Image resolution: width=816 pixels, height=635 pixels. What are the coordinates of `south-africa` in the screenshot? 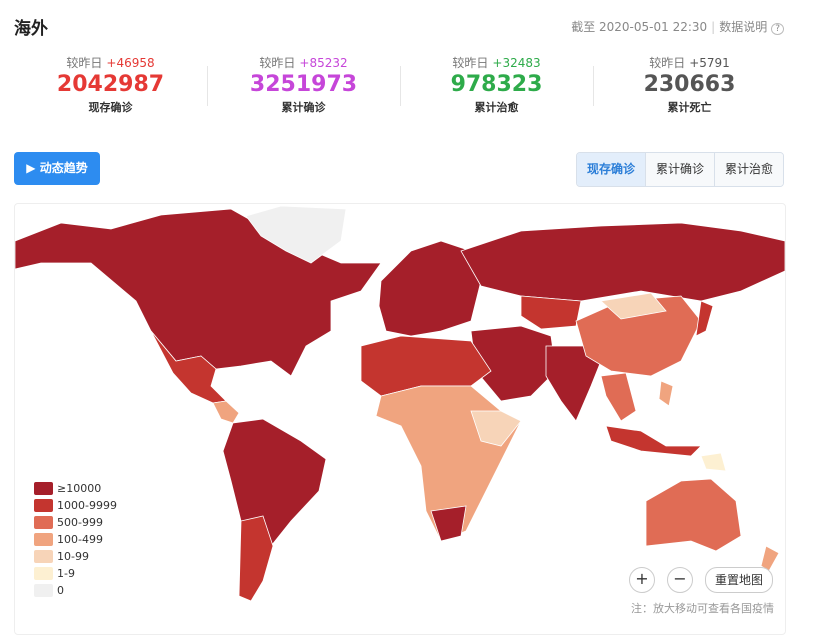 It's located at (448, 523).